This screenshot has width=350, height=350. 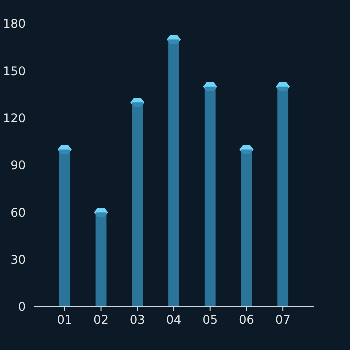 I want to click on x-tick-label: 01, so click(x=65, y=320).